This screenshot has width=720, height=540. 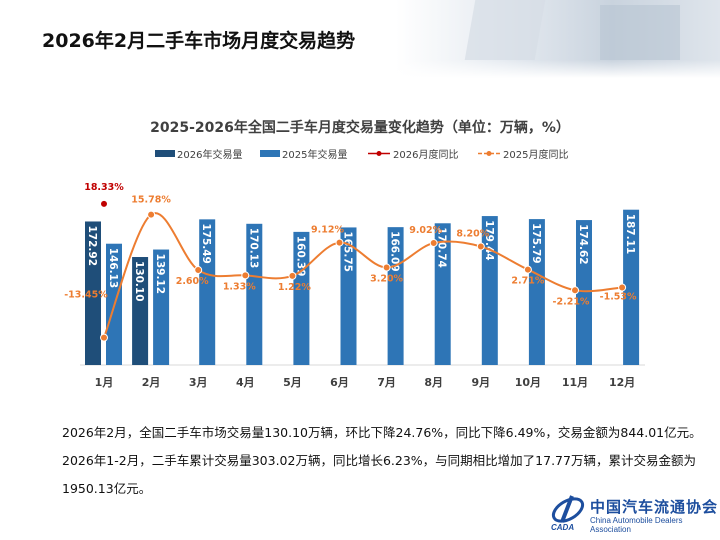 What do you see at coordinates (206, 243) in the screenshot?
I see `bar-data-label: 175.49` at bounding box center [206, 243].